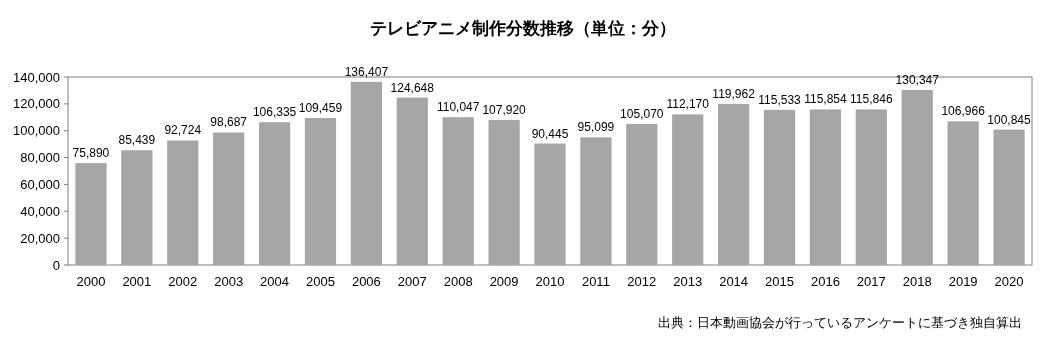  What do you see at coordinates (1009, 119) in the screenshot?
I see `data-label: 100,845` at bounding box center [1009, 119].